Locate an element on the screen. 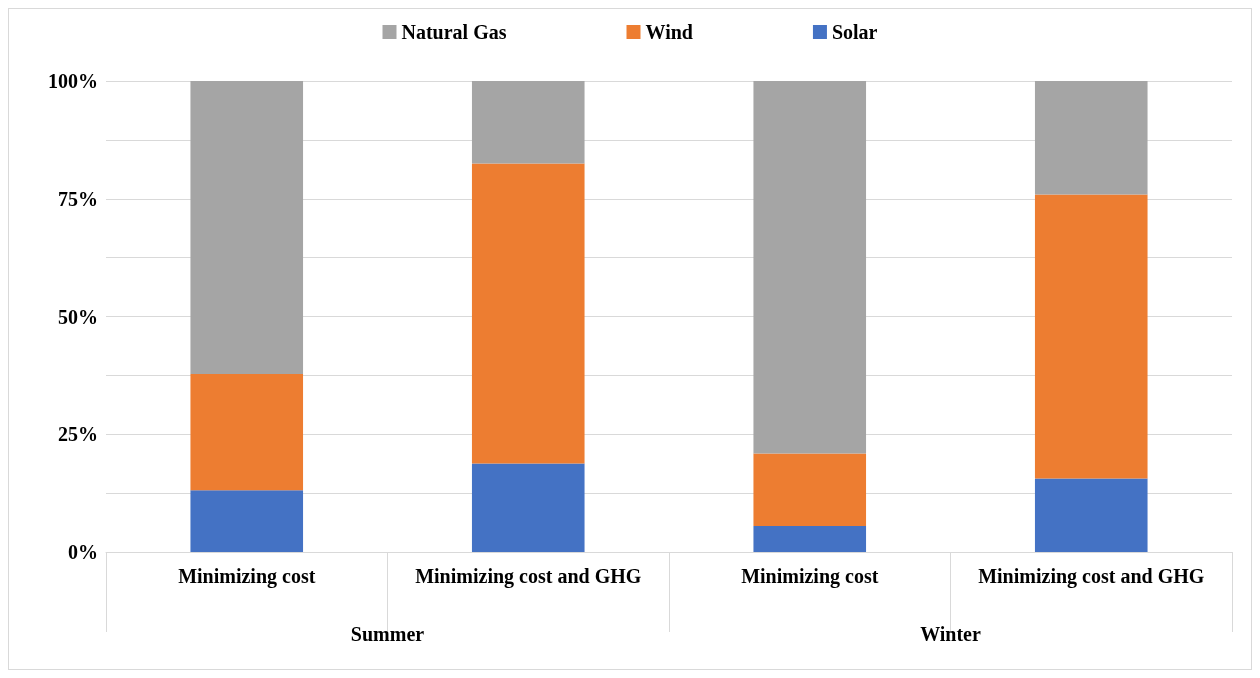 The image size is (1260, 678). legend-label: Solar is located at coordinates (854, 32).